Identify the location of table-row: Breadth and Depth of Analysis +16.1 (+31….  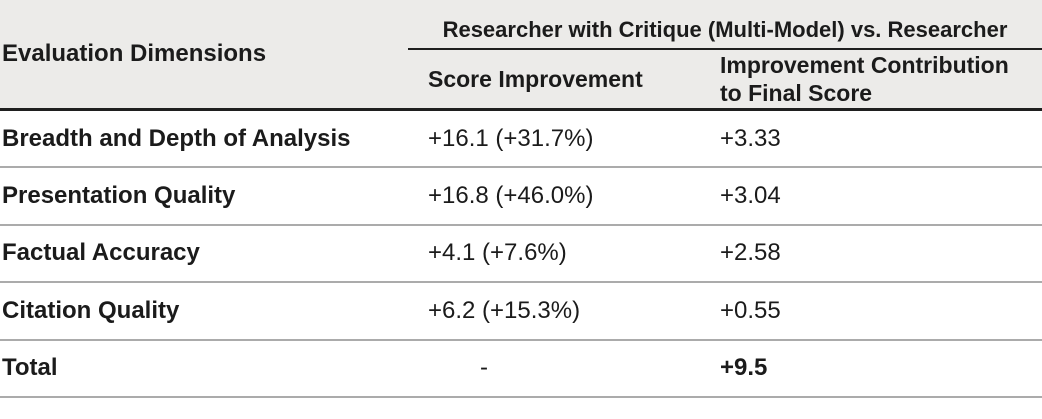
(521, 140).